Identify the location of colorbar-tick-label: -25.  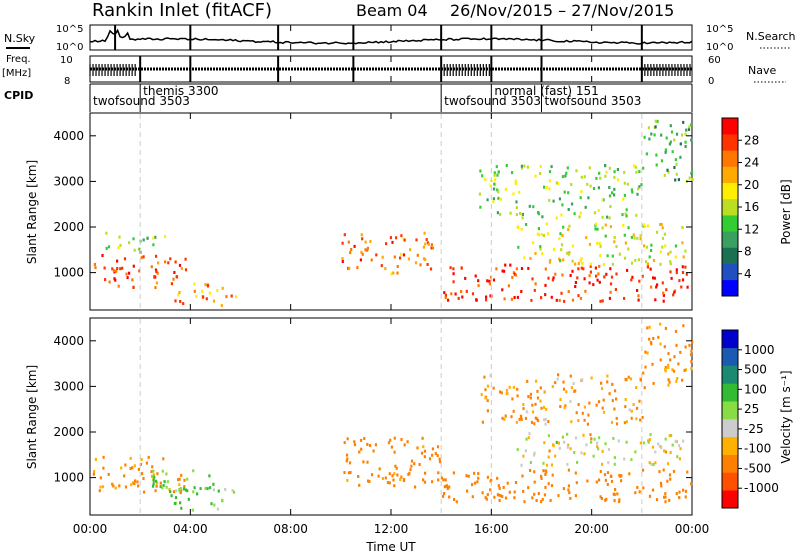
(754, 429).